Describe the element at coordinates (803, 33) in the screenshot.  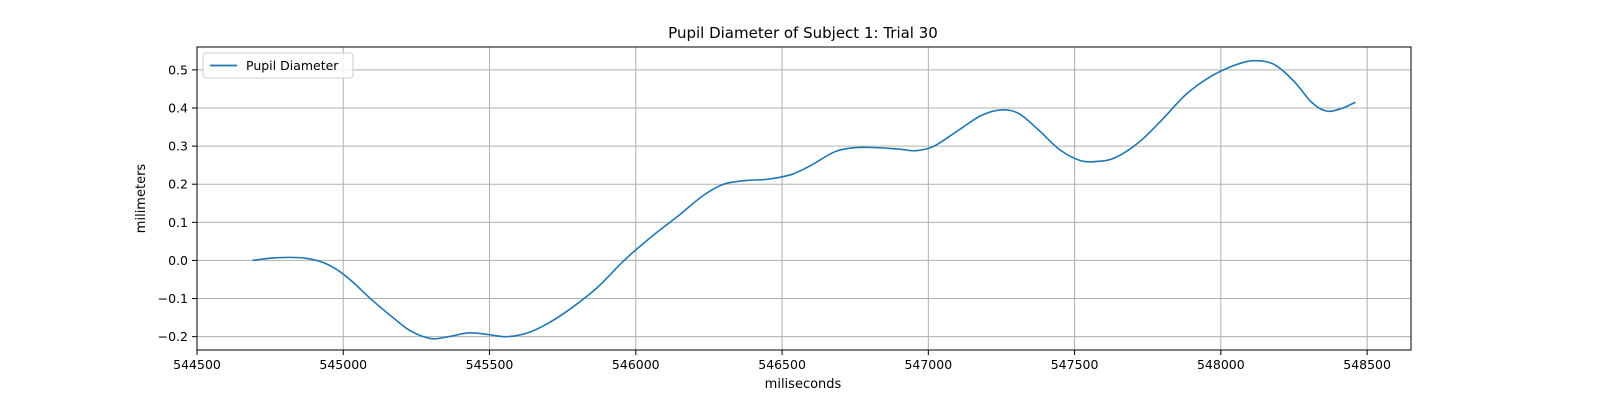
I see `chart-title: Pupil Diameter of Subject 1: Trial 30` at that location.